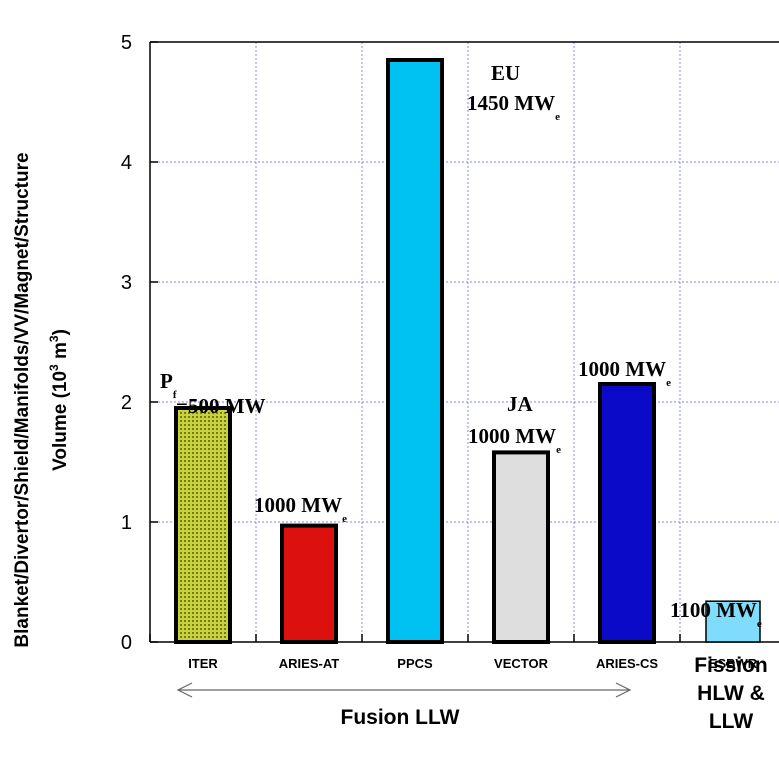 This screenshot has width=779, height=757. What do you see at coordinates (126, 43) in the screenshot?
I see `y-tick-label: 5` at bounding box center [126, 43].